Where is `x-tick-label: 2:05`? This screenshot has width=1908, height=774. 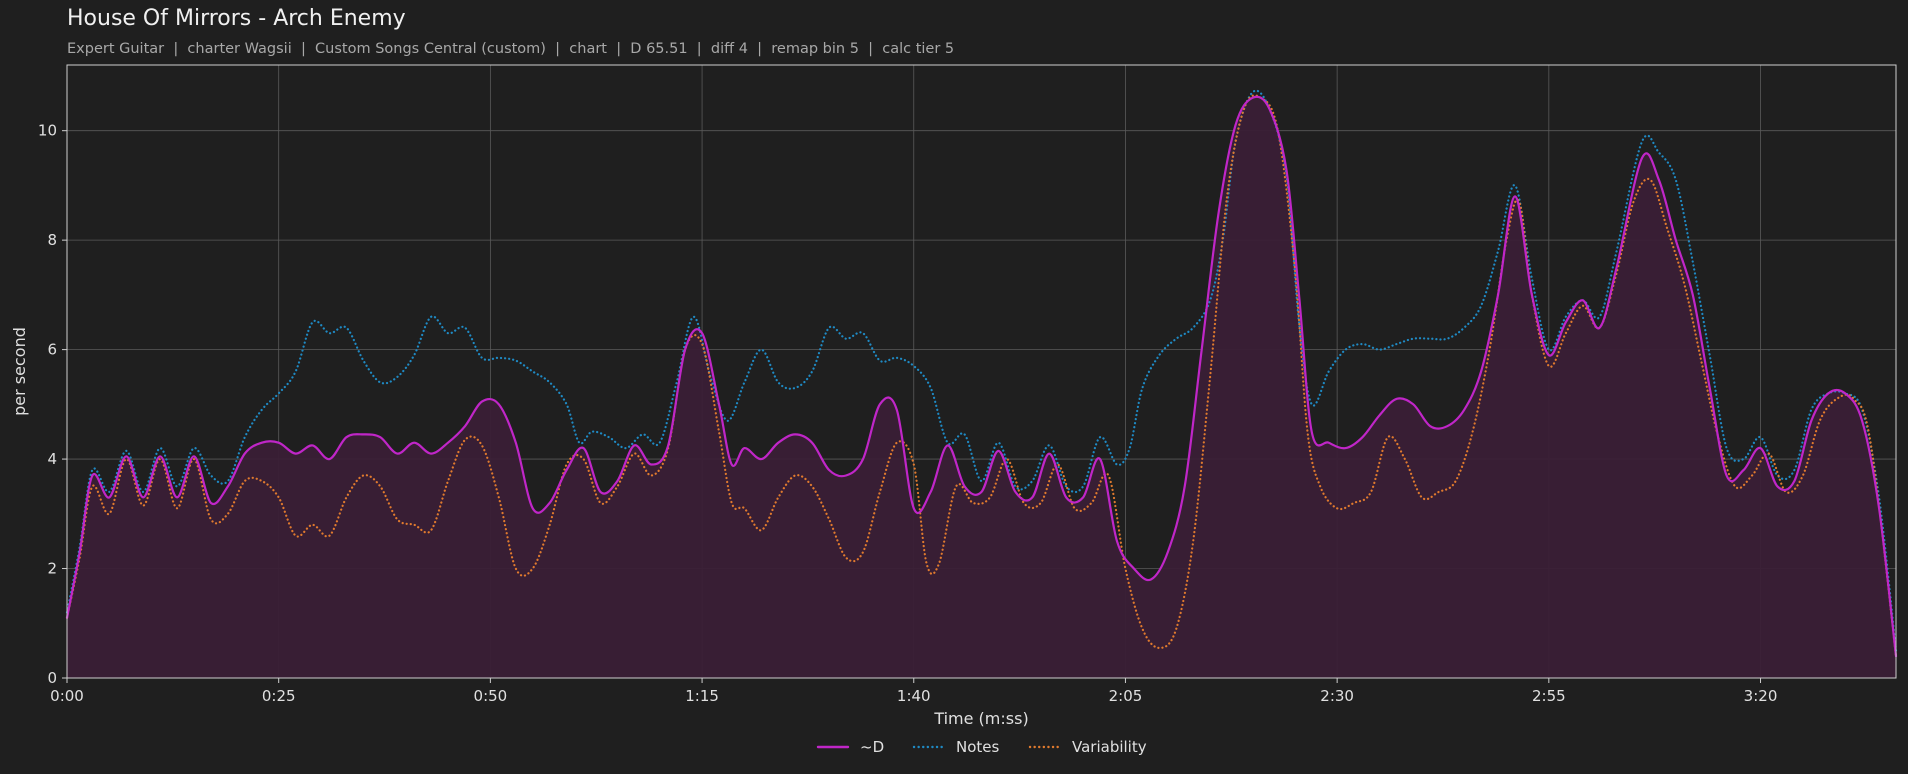
x-tick-label: 2:05 is located at coordinates (1126, 696).